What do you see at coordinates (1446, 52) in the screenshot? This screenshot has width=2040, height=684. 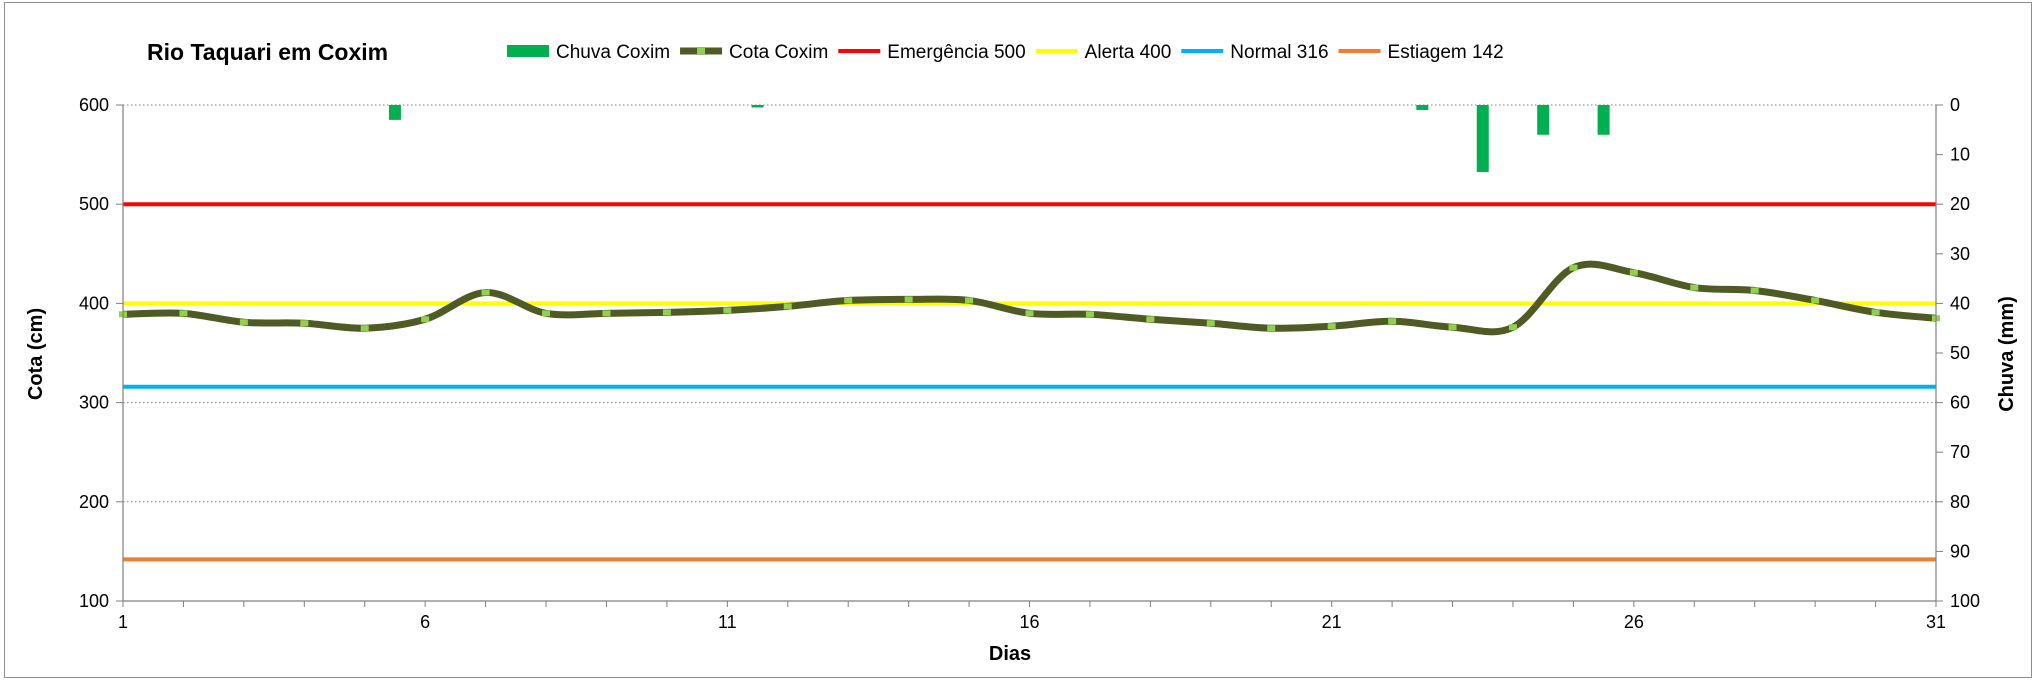 I see `legend-label: Estiagem 142` at bounding box center [1446, 52].